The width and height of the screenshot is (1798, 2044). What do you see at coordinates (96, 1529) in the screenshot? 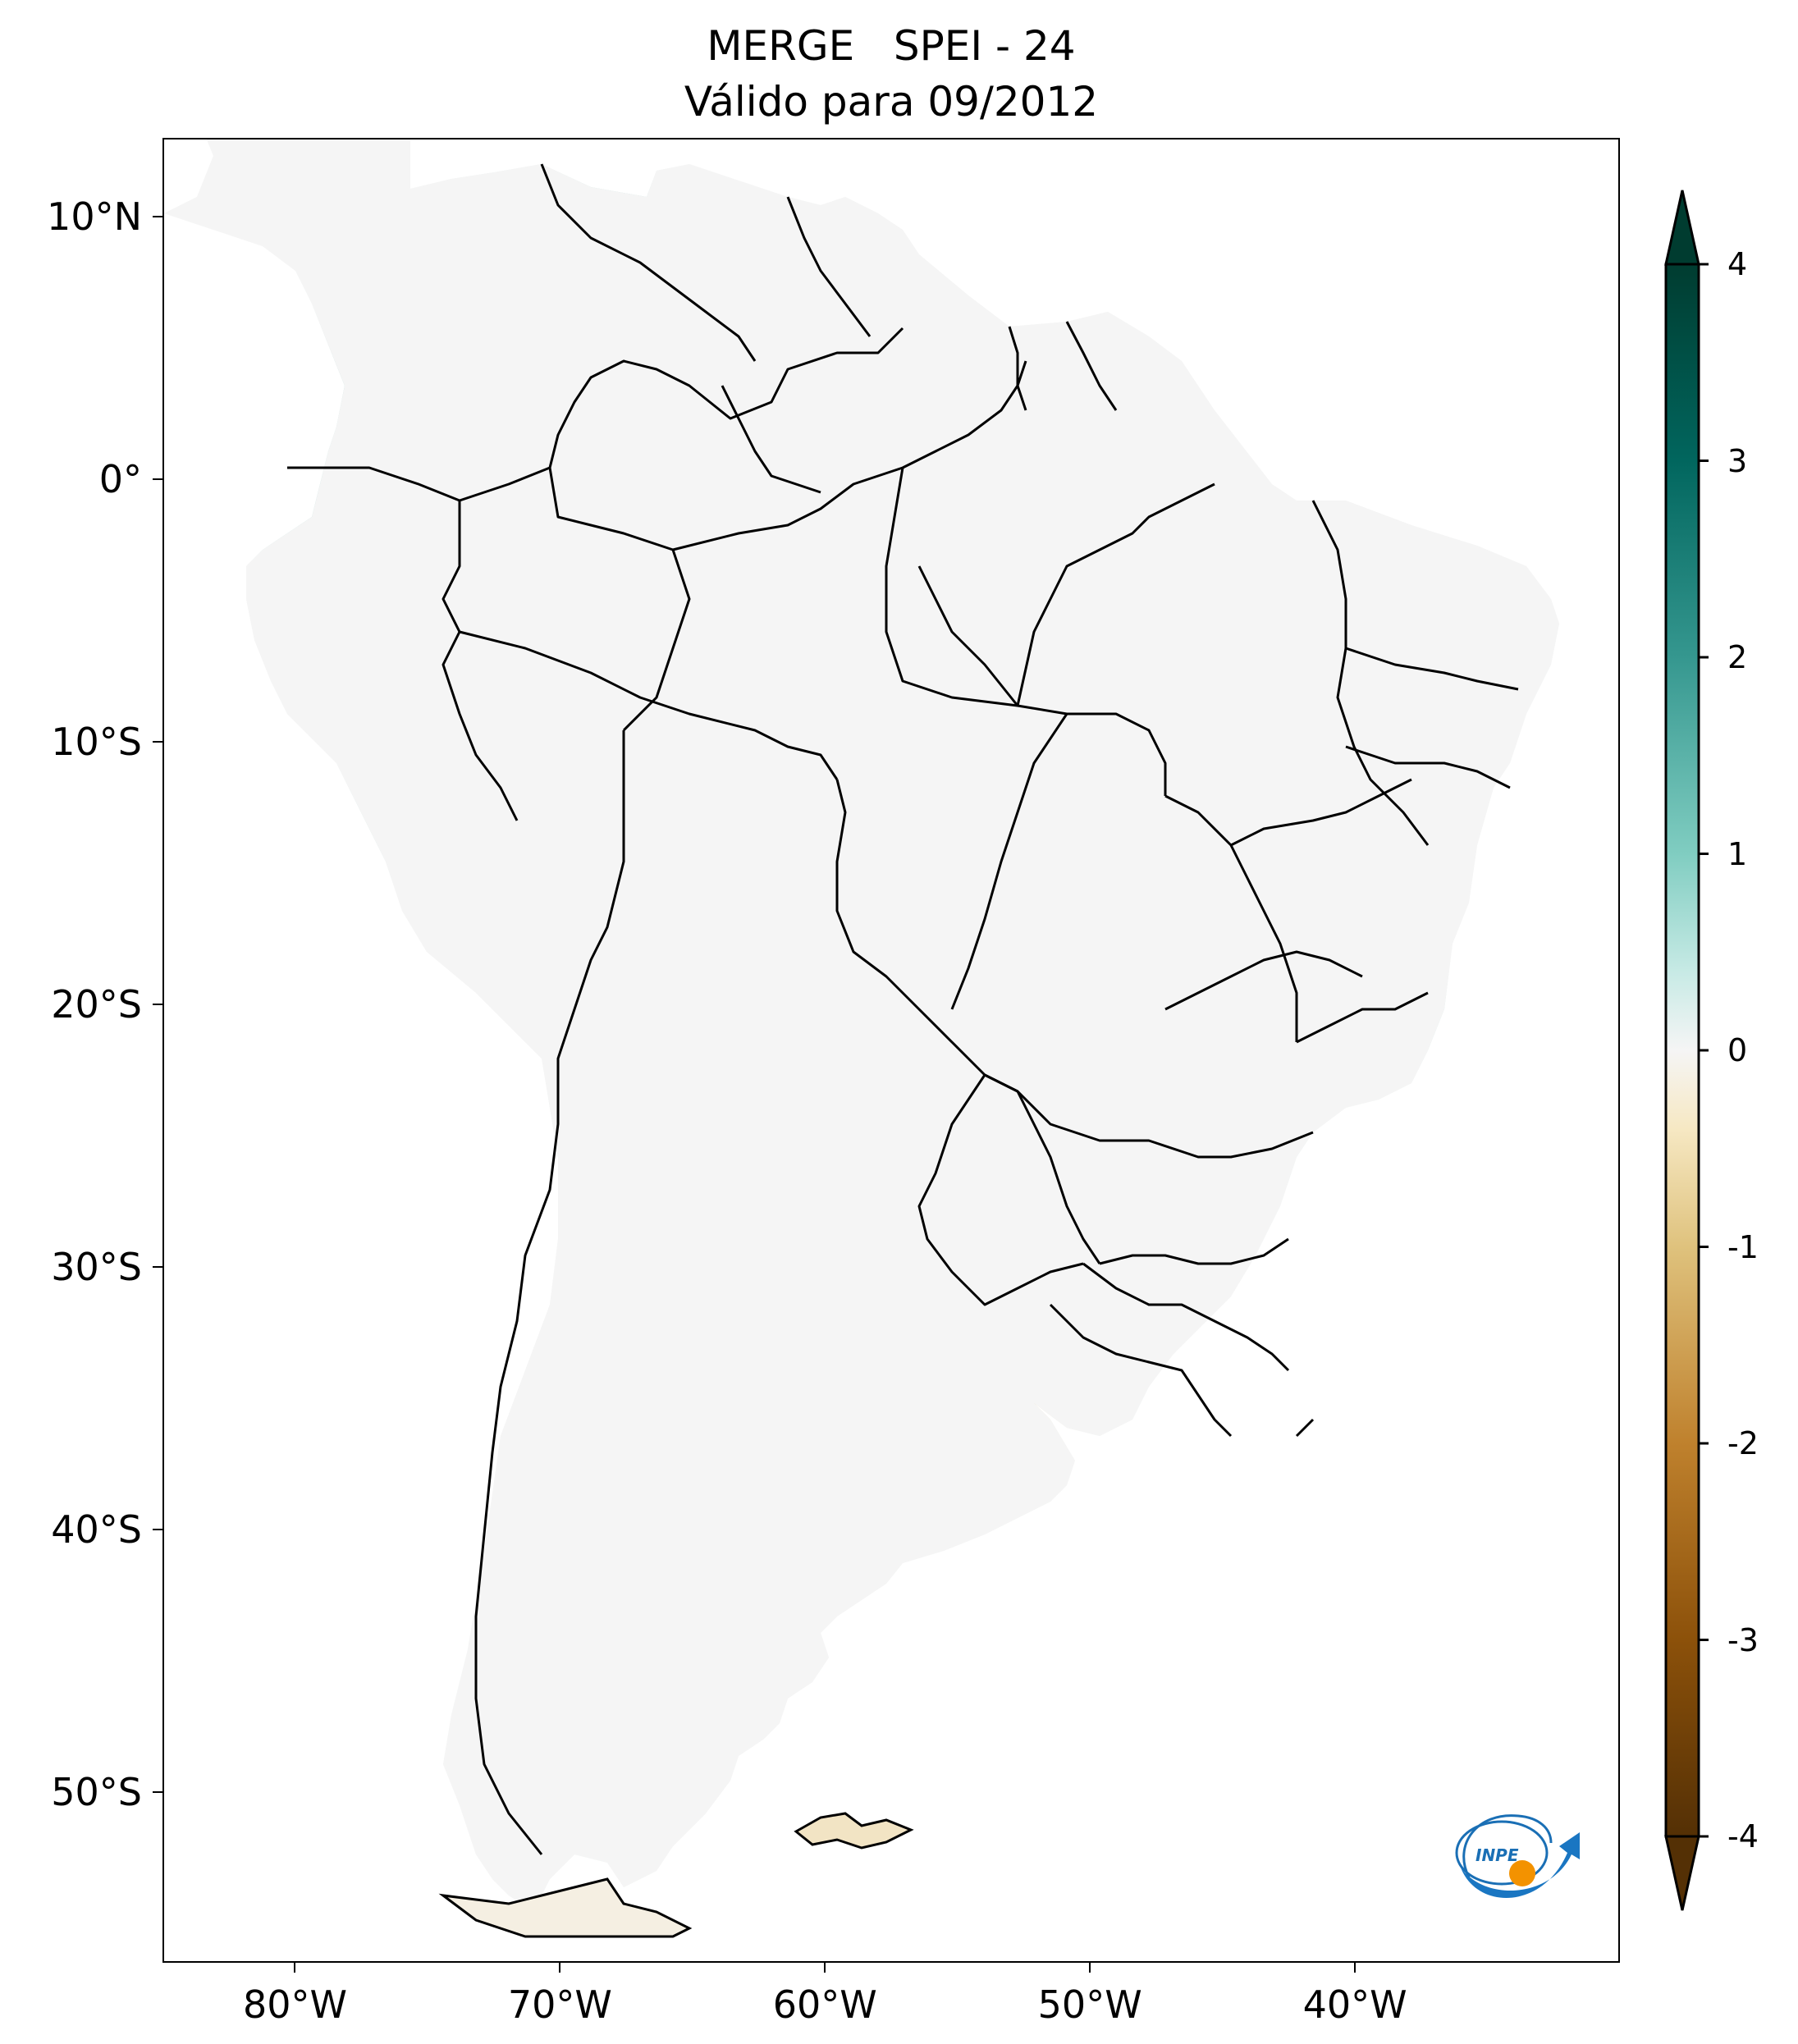
I see `latitude-label: 40°S` at bounding box center [96, 1529].